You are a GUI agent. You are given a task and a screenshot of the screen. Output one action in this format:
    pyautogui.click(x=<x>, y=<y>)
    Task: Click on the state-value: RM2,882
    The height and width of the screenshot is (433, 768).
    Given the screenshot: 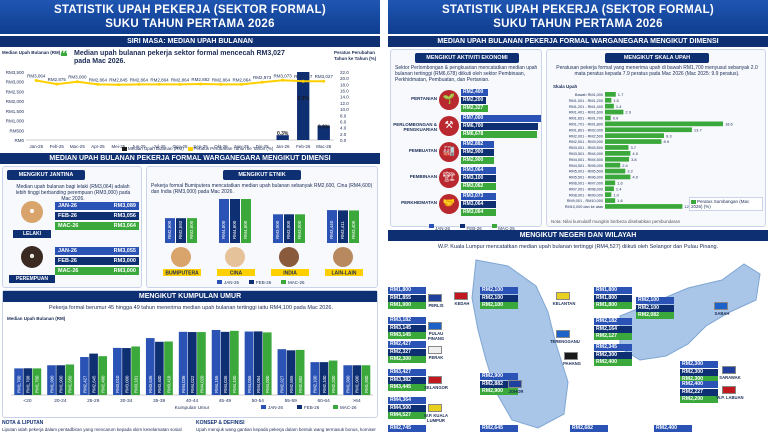 What is the action you would take?
    pyautogui.click(x=499, y=384)
    